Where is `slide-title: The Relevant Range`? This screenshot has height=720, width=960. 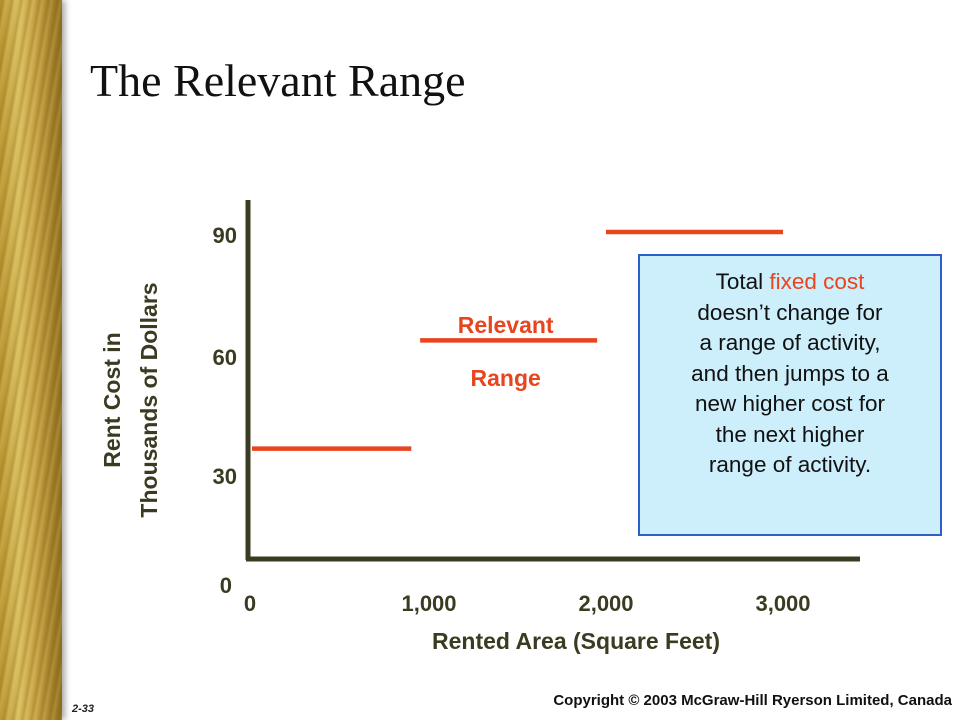
slide-title: The Relevant Range is located at coordinates (278, 80).